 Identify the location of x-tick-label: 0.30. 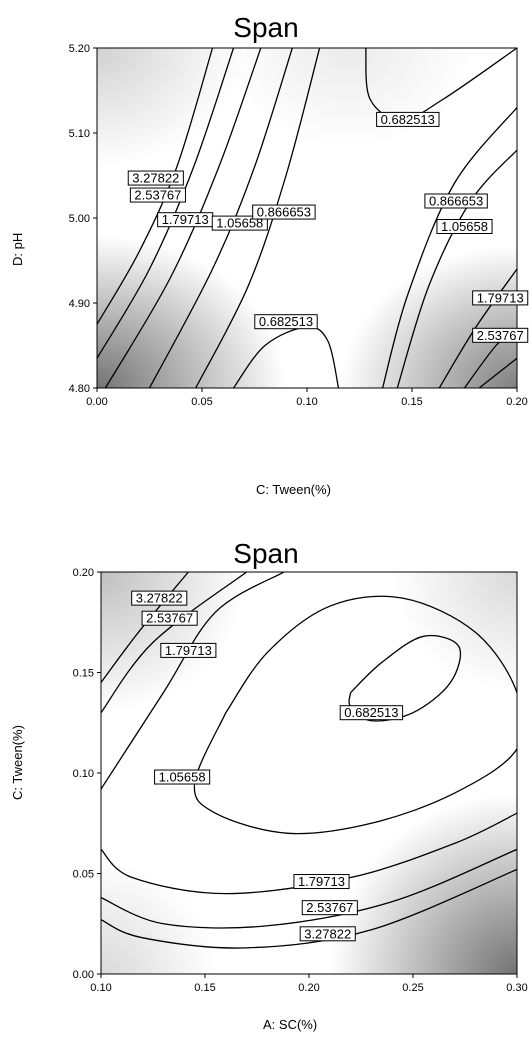
(516, 988).